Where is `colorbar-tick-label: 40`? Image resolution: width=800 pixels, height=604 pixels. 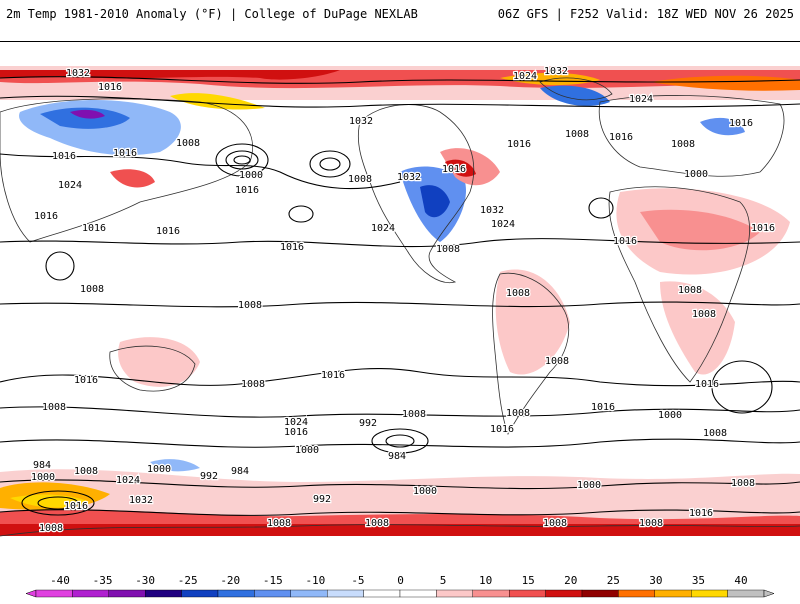 colorbar-tick-label: 40 is located at coordinates (740, 580).